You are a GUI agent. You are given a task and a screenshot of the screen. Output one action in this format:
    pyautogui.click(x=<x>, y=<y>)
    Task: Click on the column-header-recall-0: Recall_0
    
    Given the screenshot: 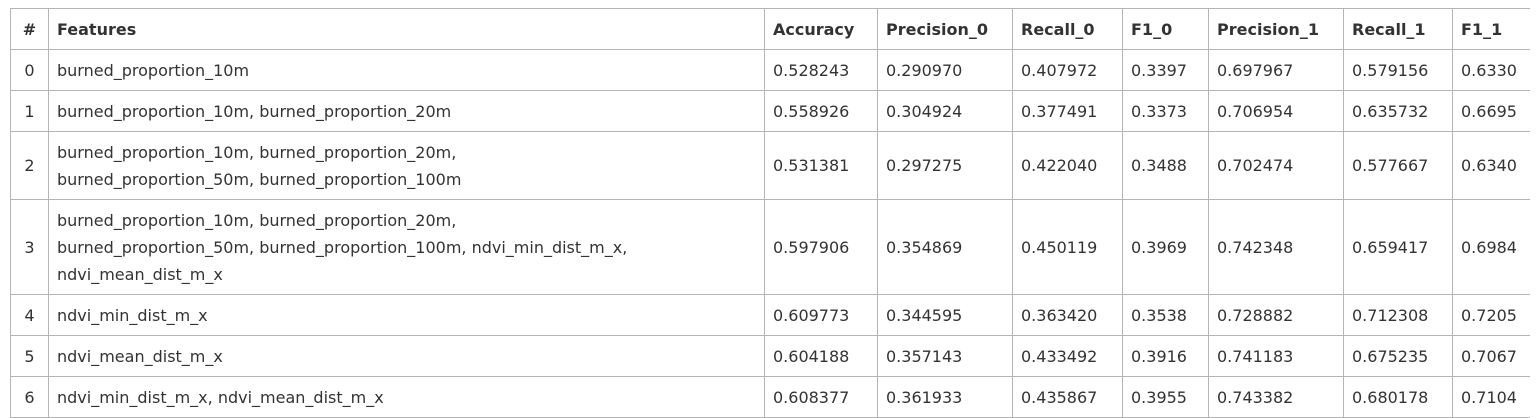 What is the action you would take?
    pyautogui.click(x=1067, y=29)
    